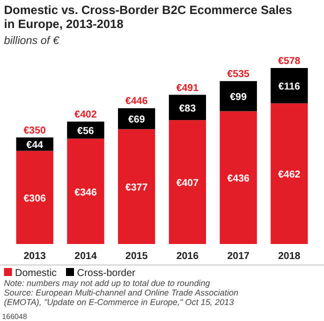 This screenshot has width=324, height=321. I want to click on total-label: €350, so click(35, 130).